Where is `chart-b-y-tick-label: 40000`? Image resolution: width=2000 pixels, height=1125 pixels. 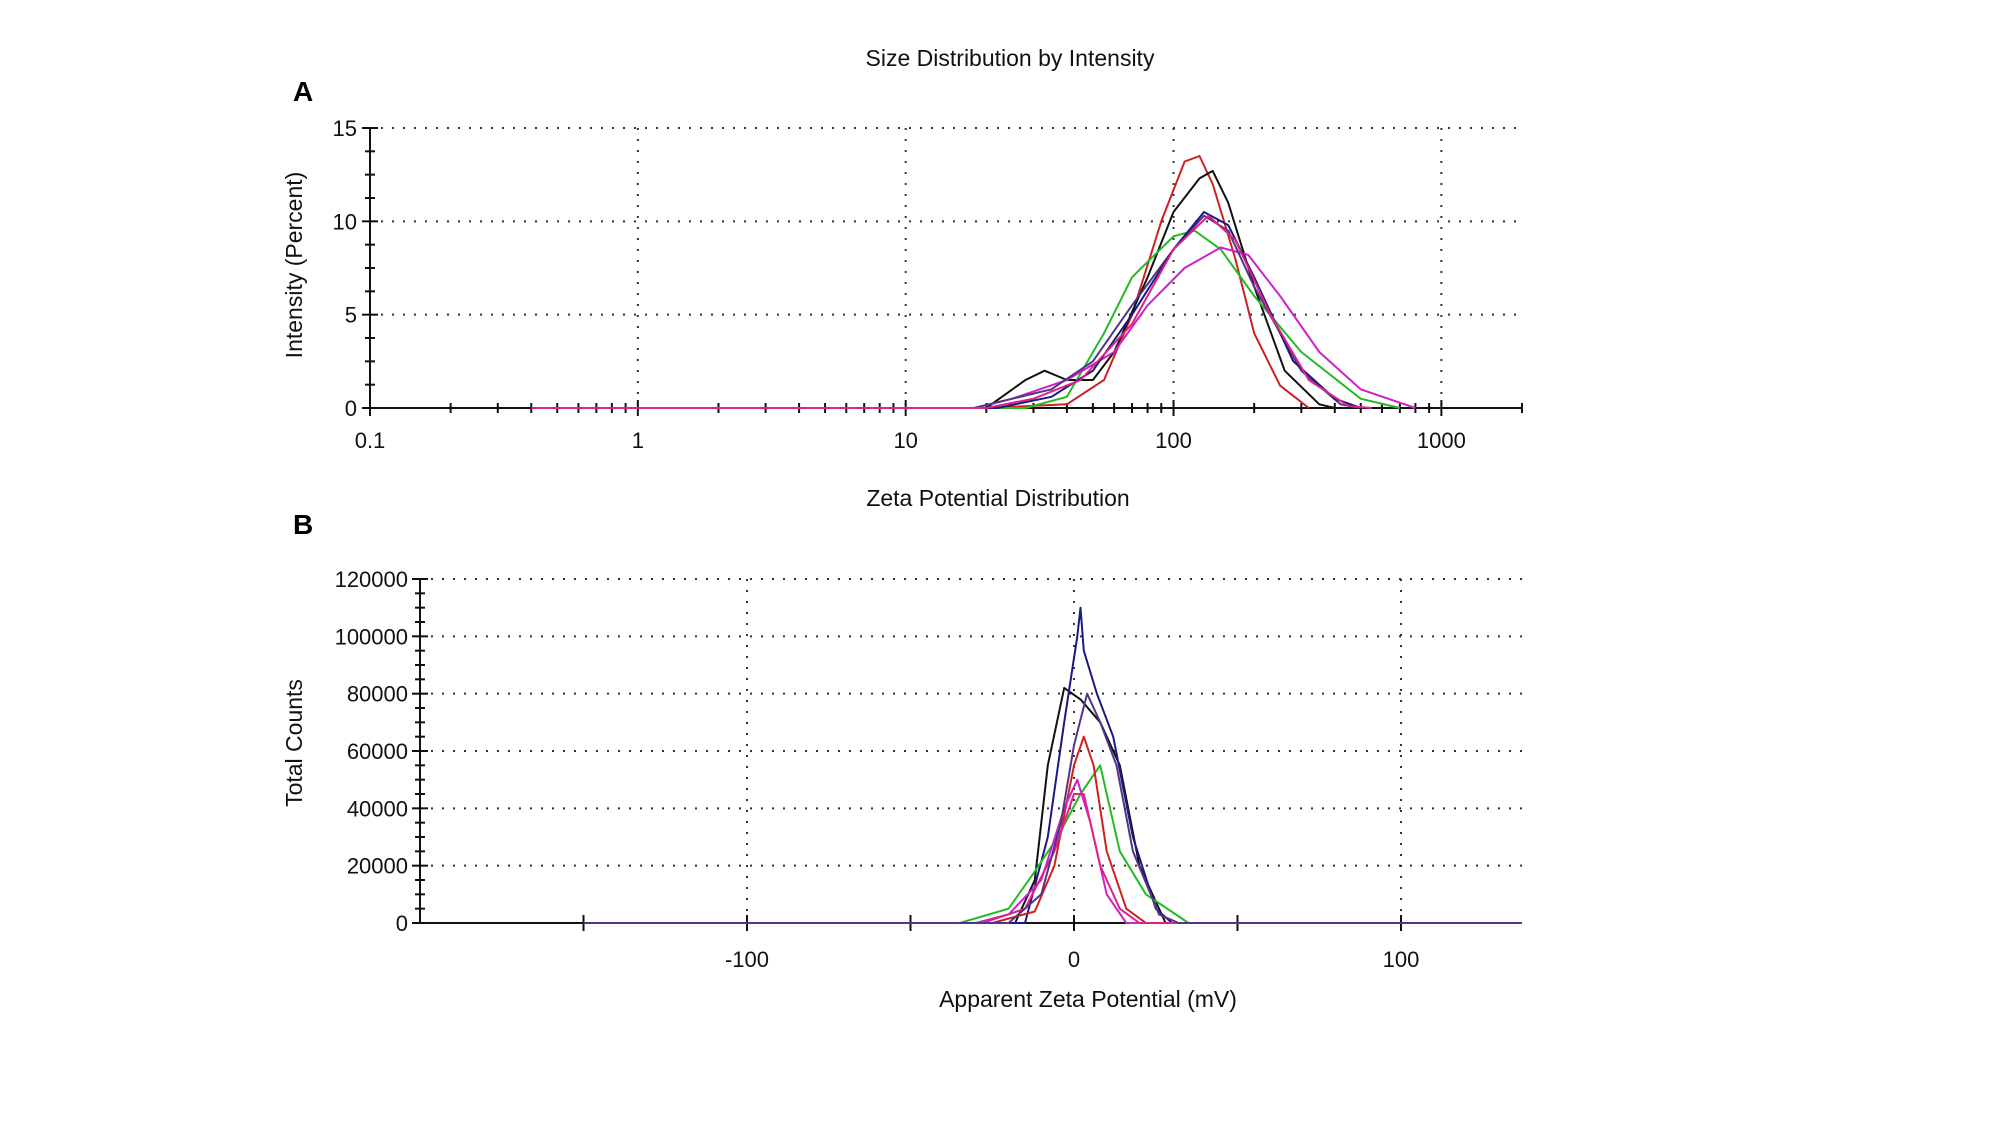 chart-b-y-tick-label: 40000 is located at coordinates (377, 808).